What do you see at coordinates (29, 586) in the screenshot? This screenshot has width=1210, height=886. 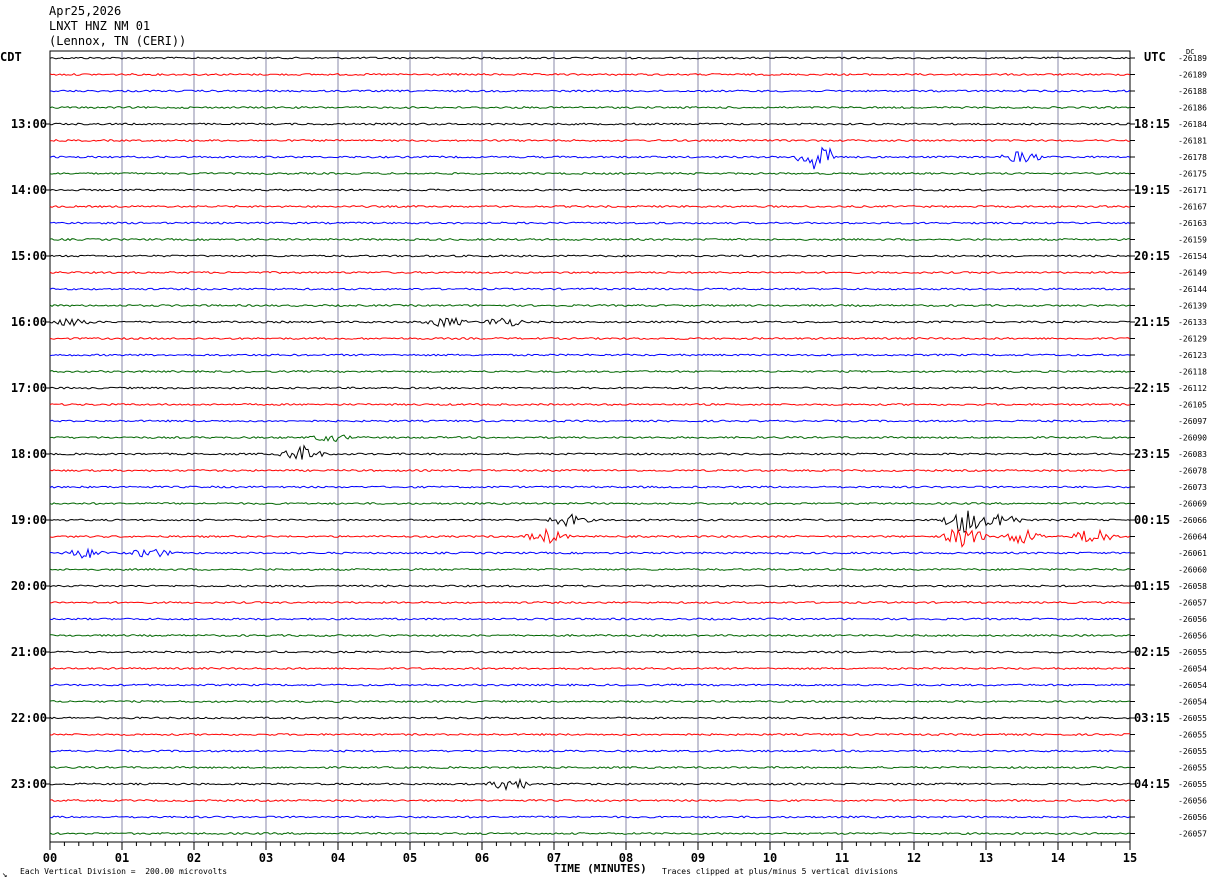 I see `cdt-hour-label: 20:00` at bounding box center [29, 586].